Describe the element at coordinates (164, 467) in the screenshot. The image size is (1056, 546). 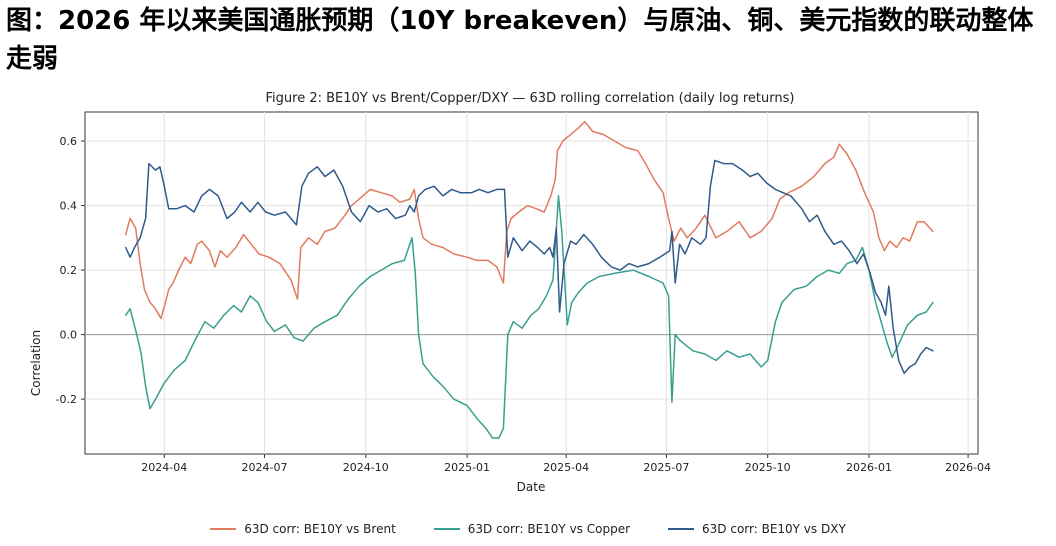
I see `x-tick-label: 2024-04` at that location.